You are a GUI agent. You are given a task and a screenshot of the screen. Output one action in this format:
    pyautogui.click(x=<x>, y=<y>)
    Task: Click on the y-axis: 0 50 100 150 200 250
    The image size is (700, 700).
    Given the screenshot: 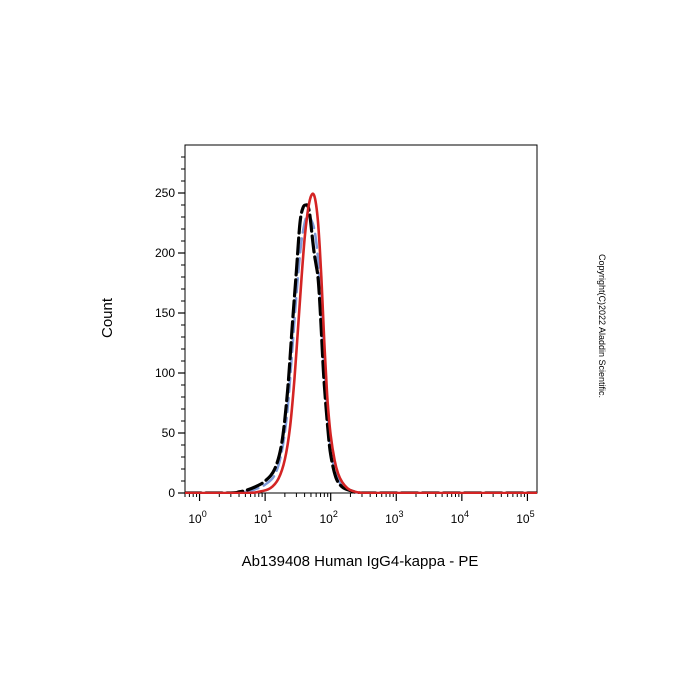 What is the action you would take?
    pyautogui.click(x=170, y=328)
    